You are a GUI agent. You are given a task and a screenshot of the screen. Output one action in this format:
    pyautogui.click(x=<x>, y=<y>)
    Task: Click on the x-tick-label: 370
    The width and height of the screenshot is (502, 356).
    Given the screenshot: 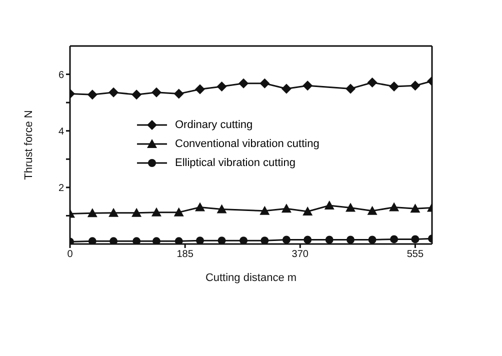 What is the action you would take?
    pyautogui.click(x=300, y=254)
    